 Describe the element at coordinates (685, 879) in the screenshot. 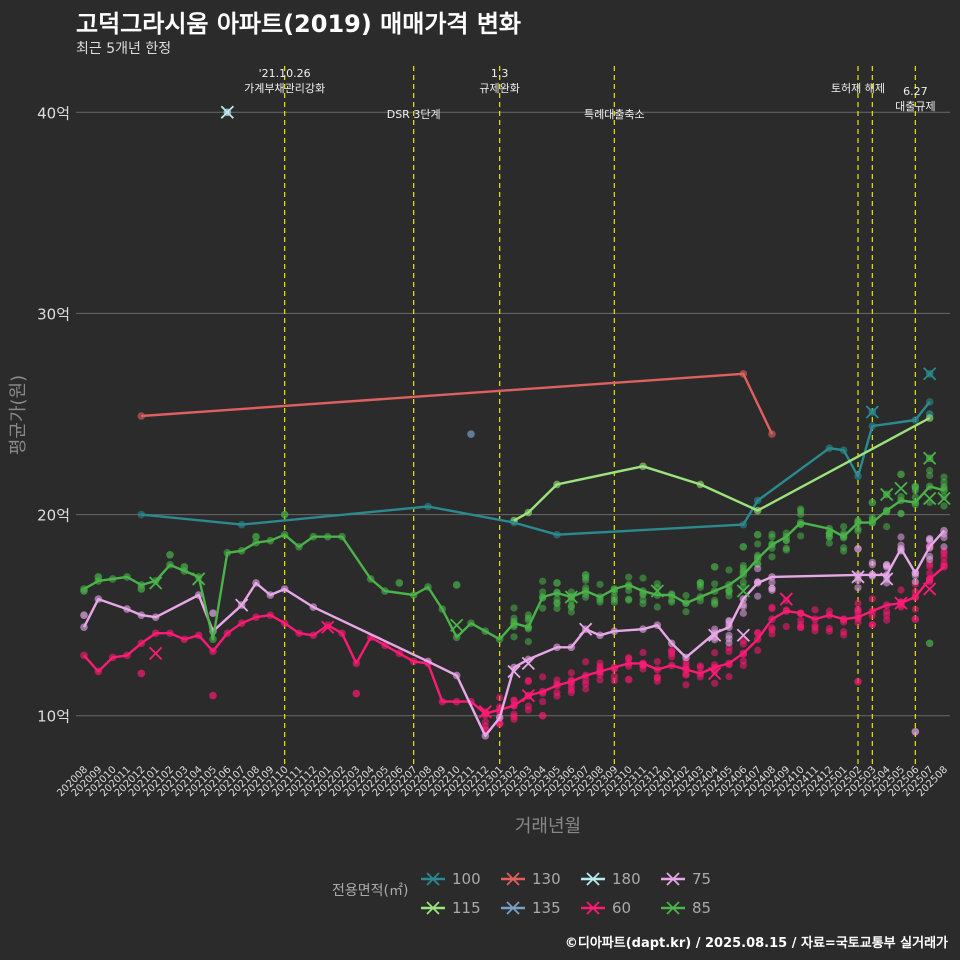

I see `legend-item: 75` at that location.